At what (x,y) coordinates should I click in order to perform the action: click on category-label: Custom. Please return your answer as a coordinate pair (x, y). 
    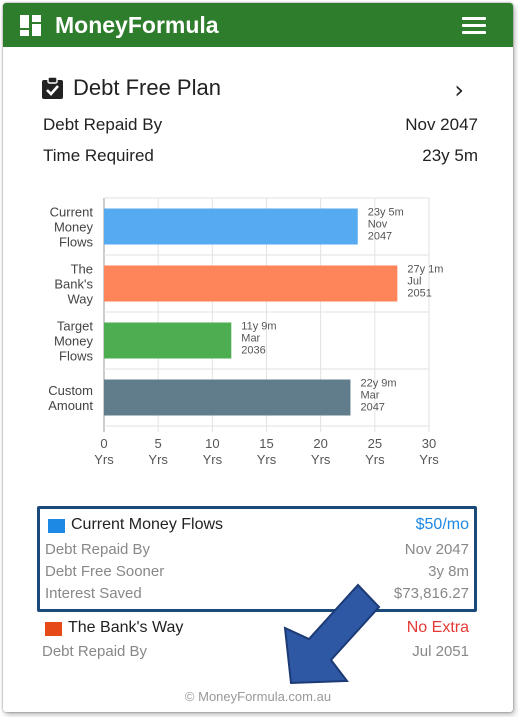
    Looking at the image, I should click on (70, 390).